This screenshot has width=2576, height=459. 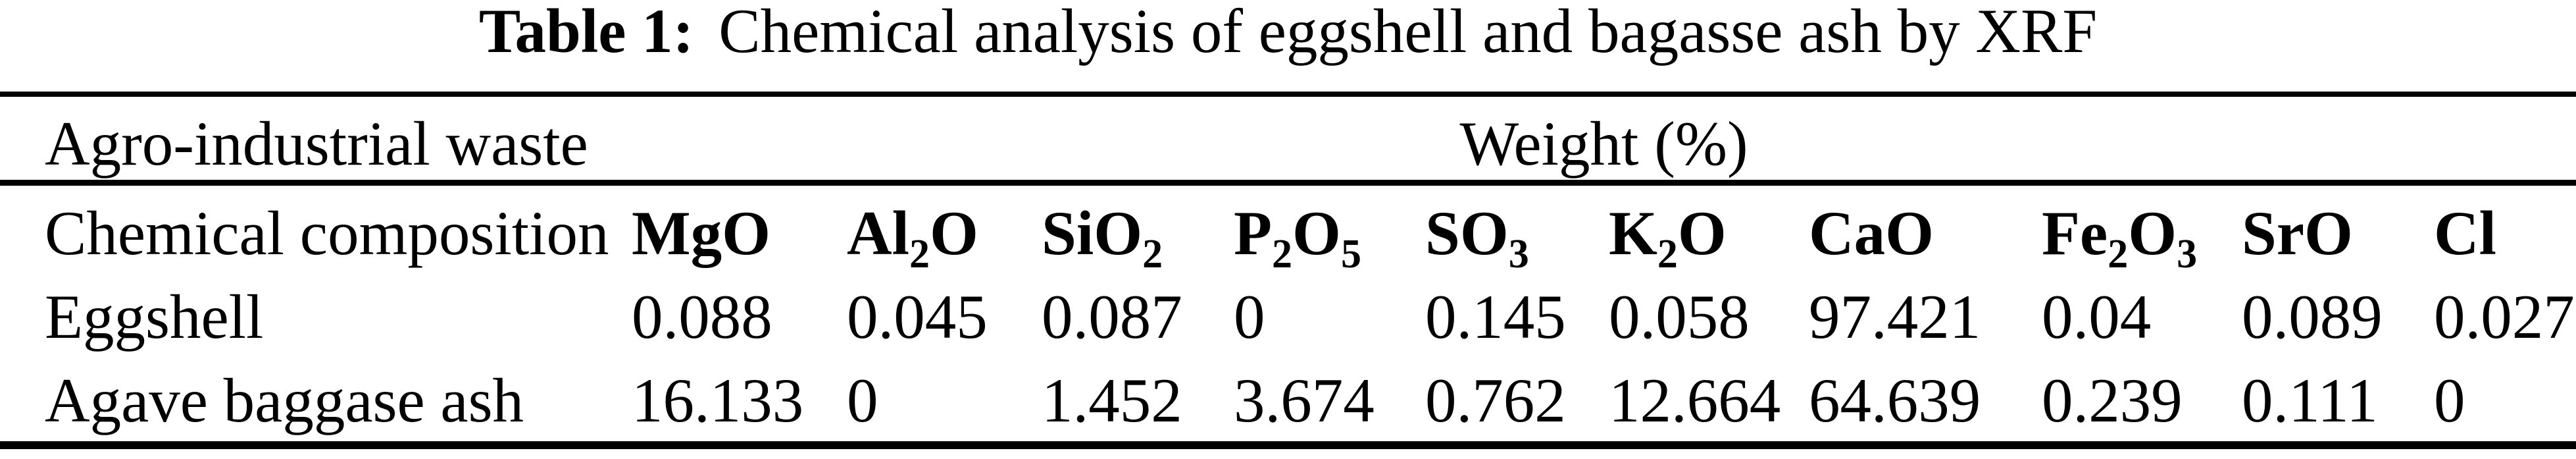 I want to click on row-label-column-header: Chemical composition, so click(x=327, y=233).